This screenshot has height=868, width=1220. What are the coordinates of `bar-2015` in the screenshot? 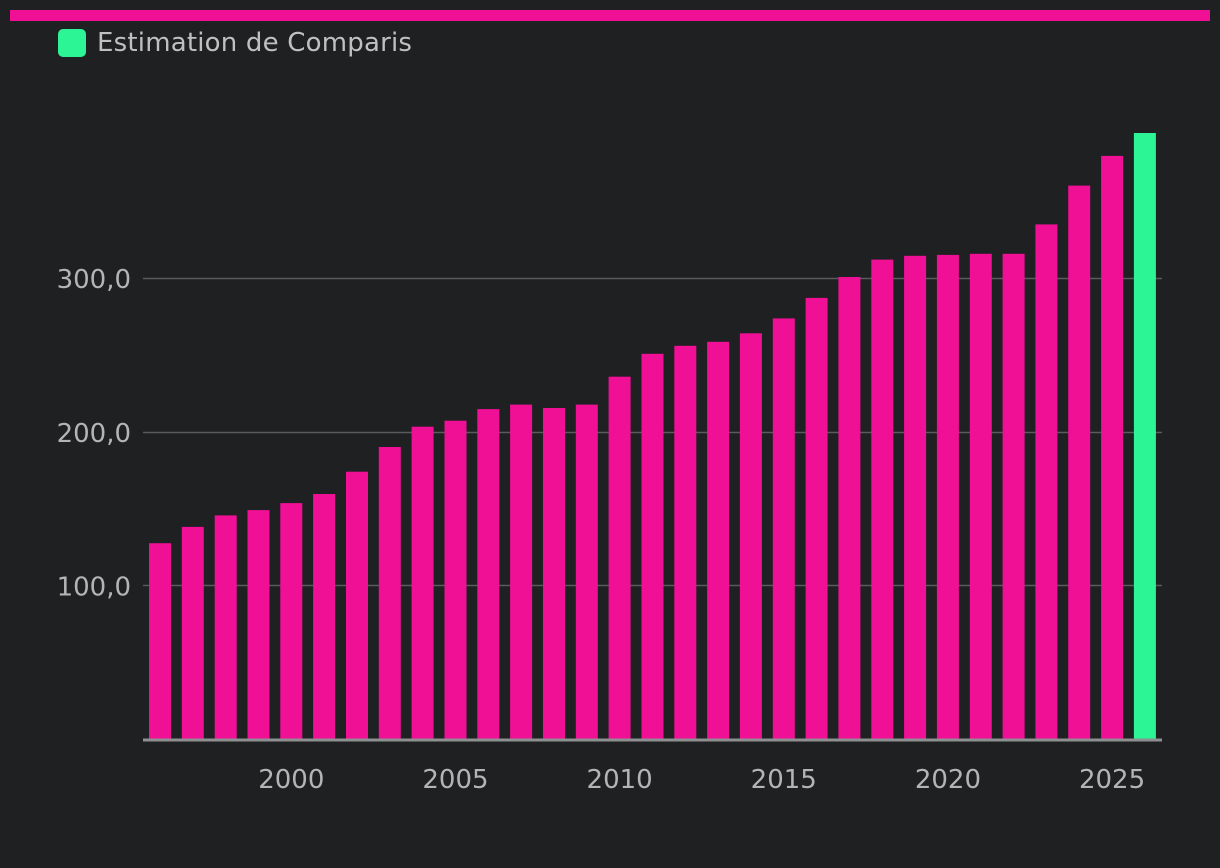 It's located at (783, 528).